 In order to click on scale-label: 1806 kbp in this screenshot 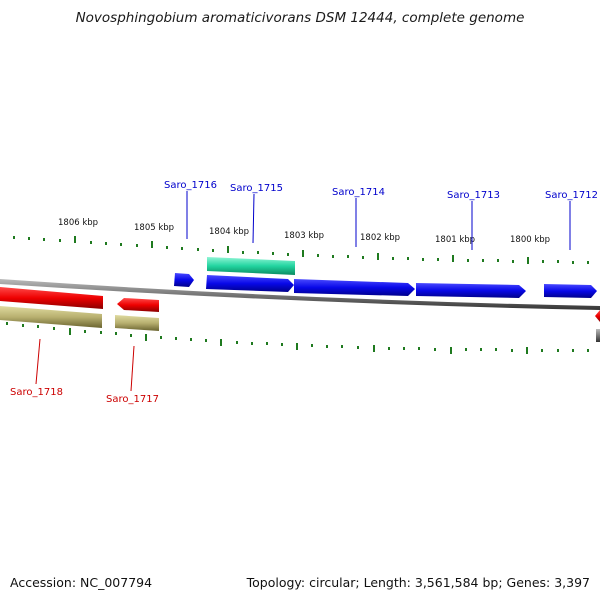, I will do `click(78, 223)`.